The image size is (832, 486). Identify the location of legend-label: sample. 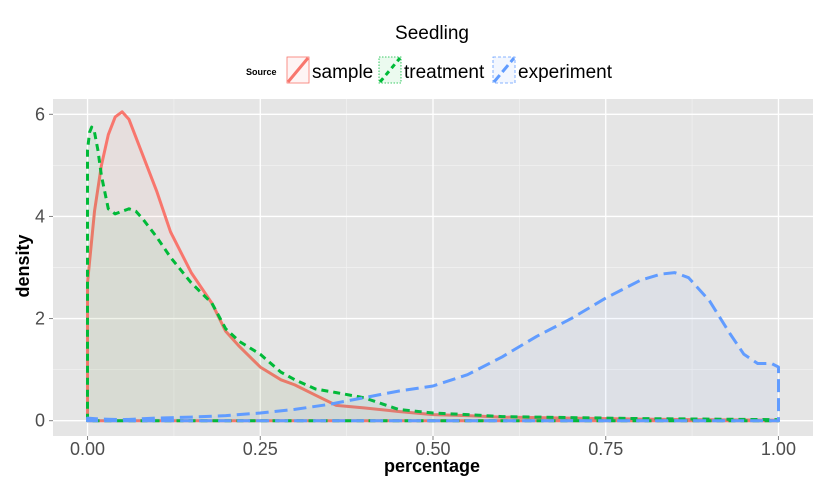
(342, 72).